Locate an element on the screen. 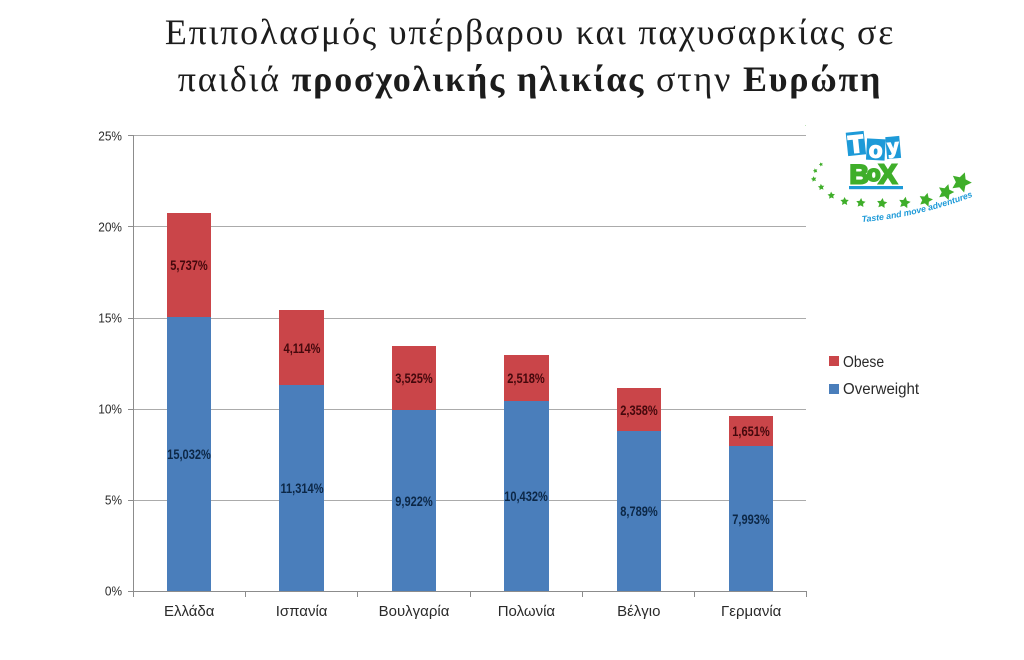 The height and width of the screenshot is (660, 1024). svg-text: T is located at coordinates (856, 145).